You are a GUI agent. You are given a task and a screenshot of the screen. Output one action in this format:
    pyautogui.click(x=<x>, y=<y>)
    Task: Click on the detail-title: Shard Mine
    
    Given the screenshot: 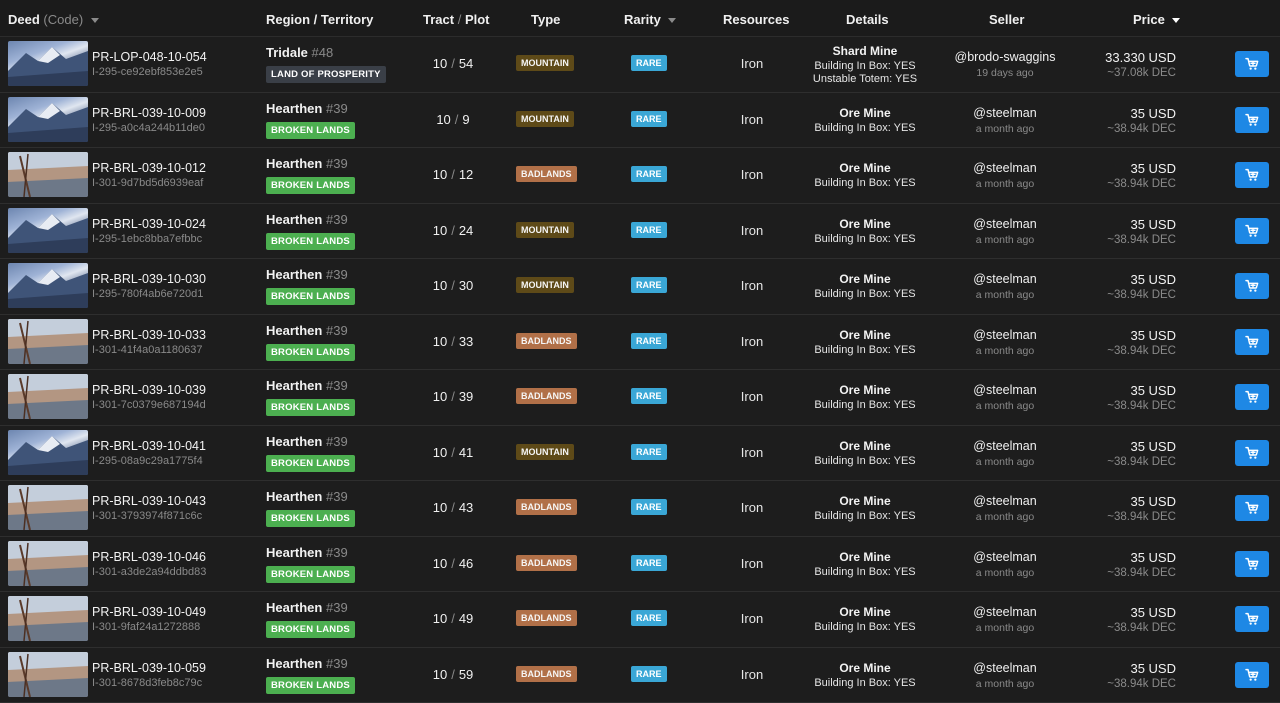 What is the action you would take?
    pyautogui.click(x=865, y=51)
    